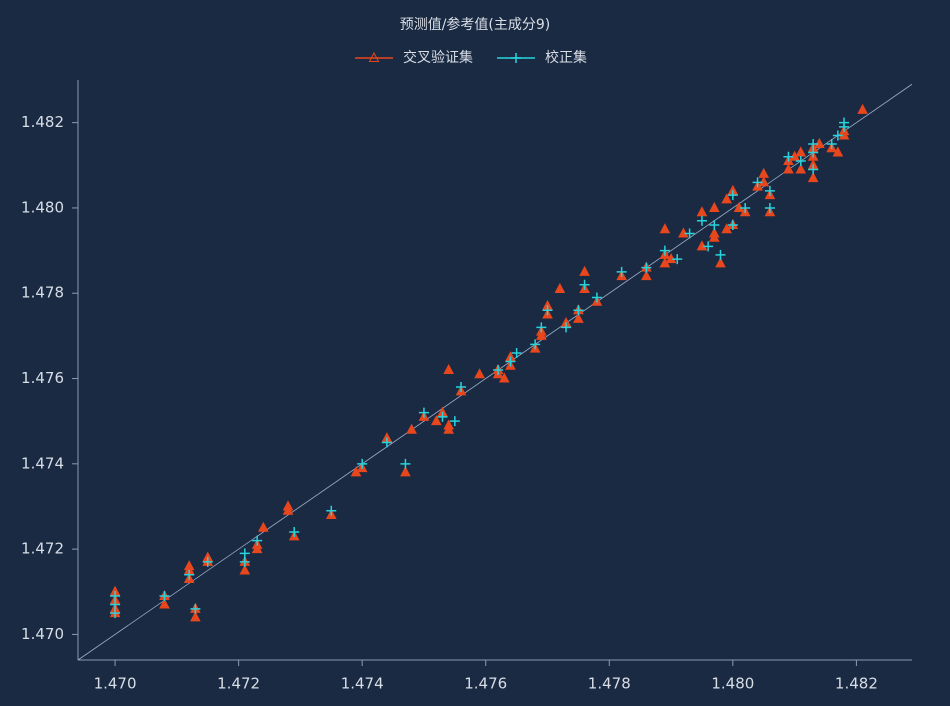 The width and height of the screenshot is (950, 706). Describe the element at coordinates (475, 24) in the screenshot. I see `chart-title: 预测值/参考值(主成分9)` at that location.